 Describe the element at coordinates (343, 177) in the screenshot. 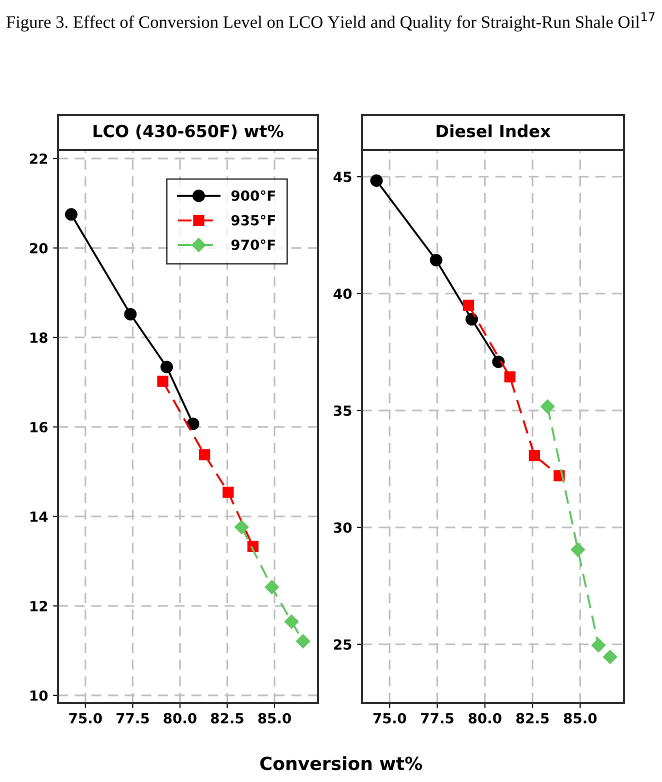

I see `y-tick-label: 45` at that location.